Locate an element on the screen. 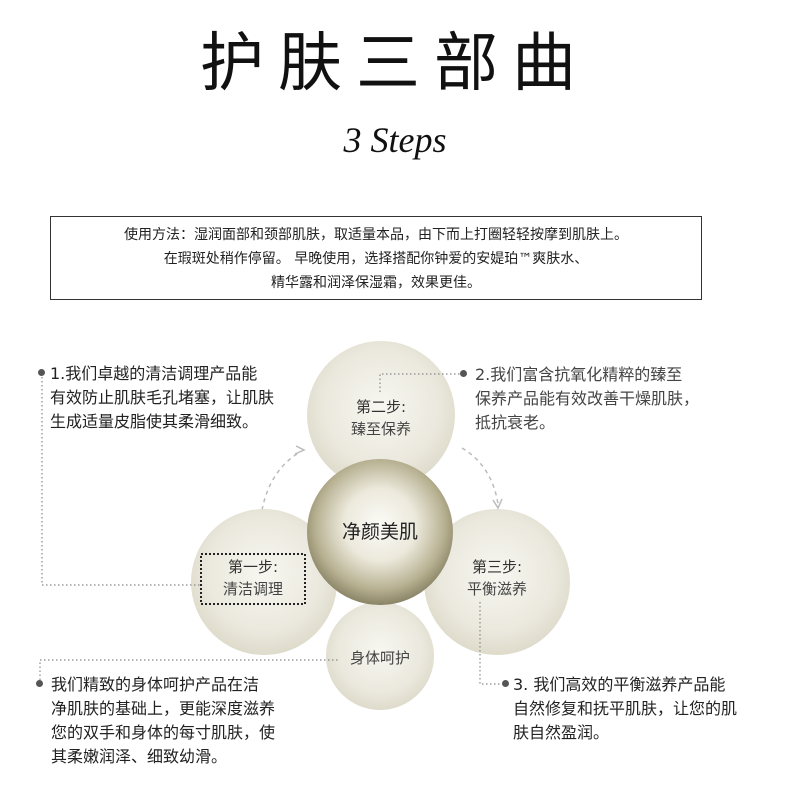 This screenshot has width=790, height=789. note-1-line-1: 1.我们卓越的清洁调理产品能 is located at coordinates (154, 373).